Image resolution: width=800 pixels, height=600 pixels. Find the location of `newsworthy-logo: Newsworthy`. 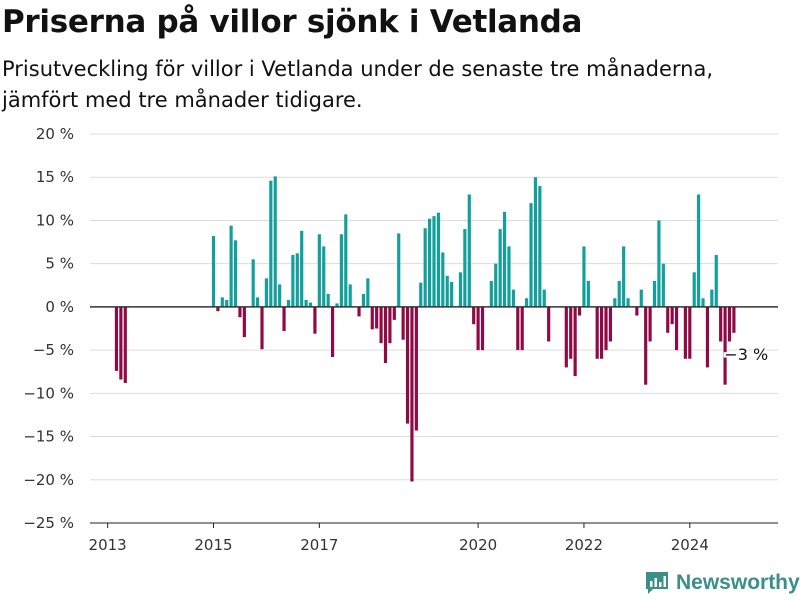

newsworthy-logo: Newsworthy is located at coordinates (722, 583).